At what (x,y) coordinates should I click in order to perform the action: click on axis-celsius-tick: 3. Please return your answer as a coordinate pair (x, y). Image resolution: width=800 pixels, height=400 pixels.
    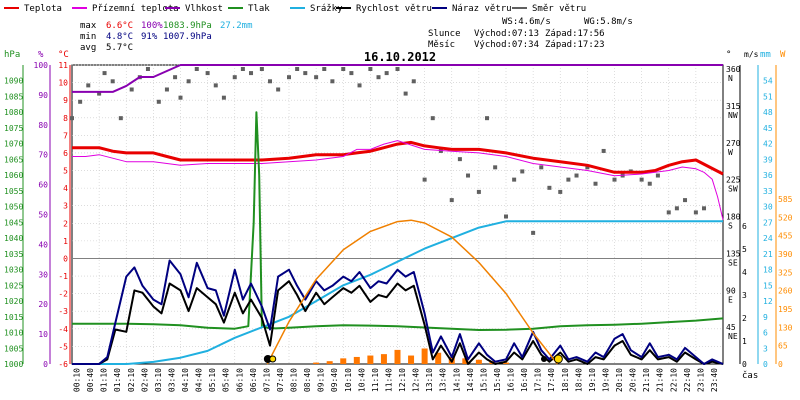
    Looking at the image, I should click on (65, 206).